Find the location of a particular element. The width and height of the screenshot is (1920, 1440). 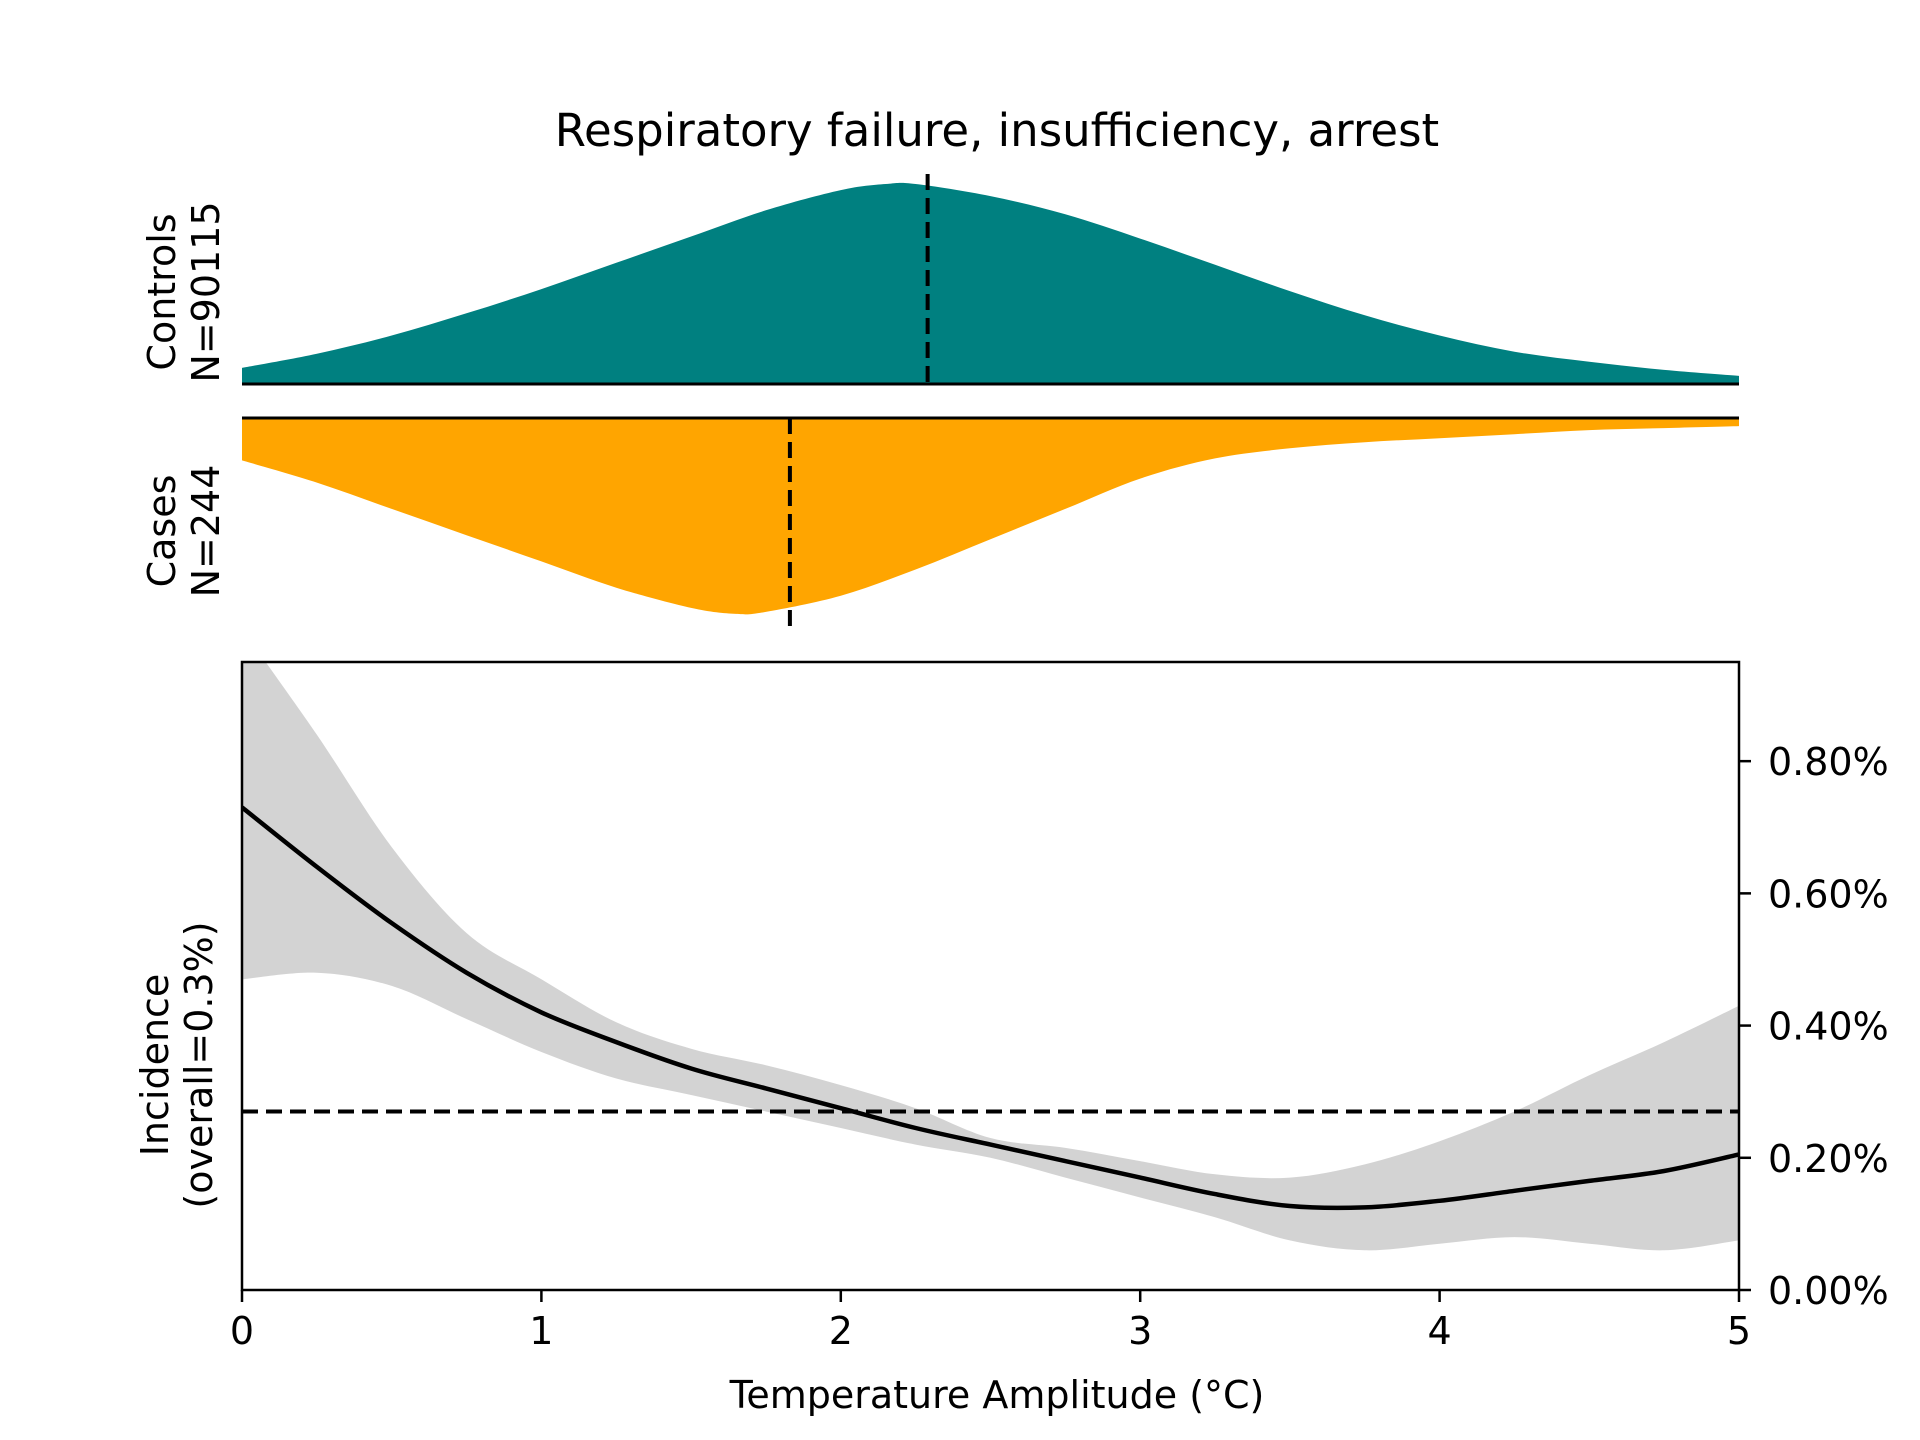

incidence-ylabel-line1: Incidence is located at coordinates (155, 1065).